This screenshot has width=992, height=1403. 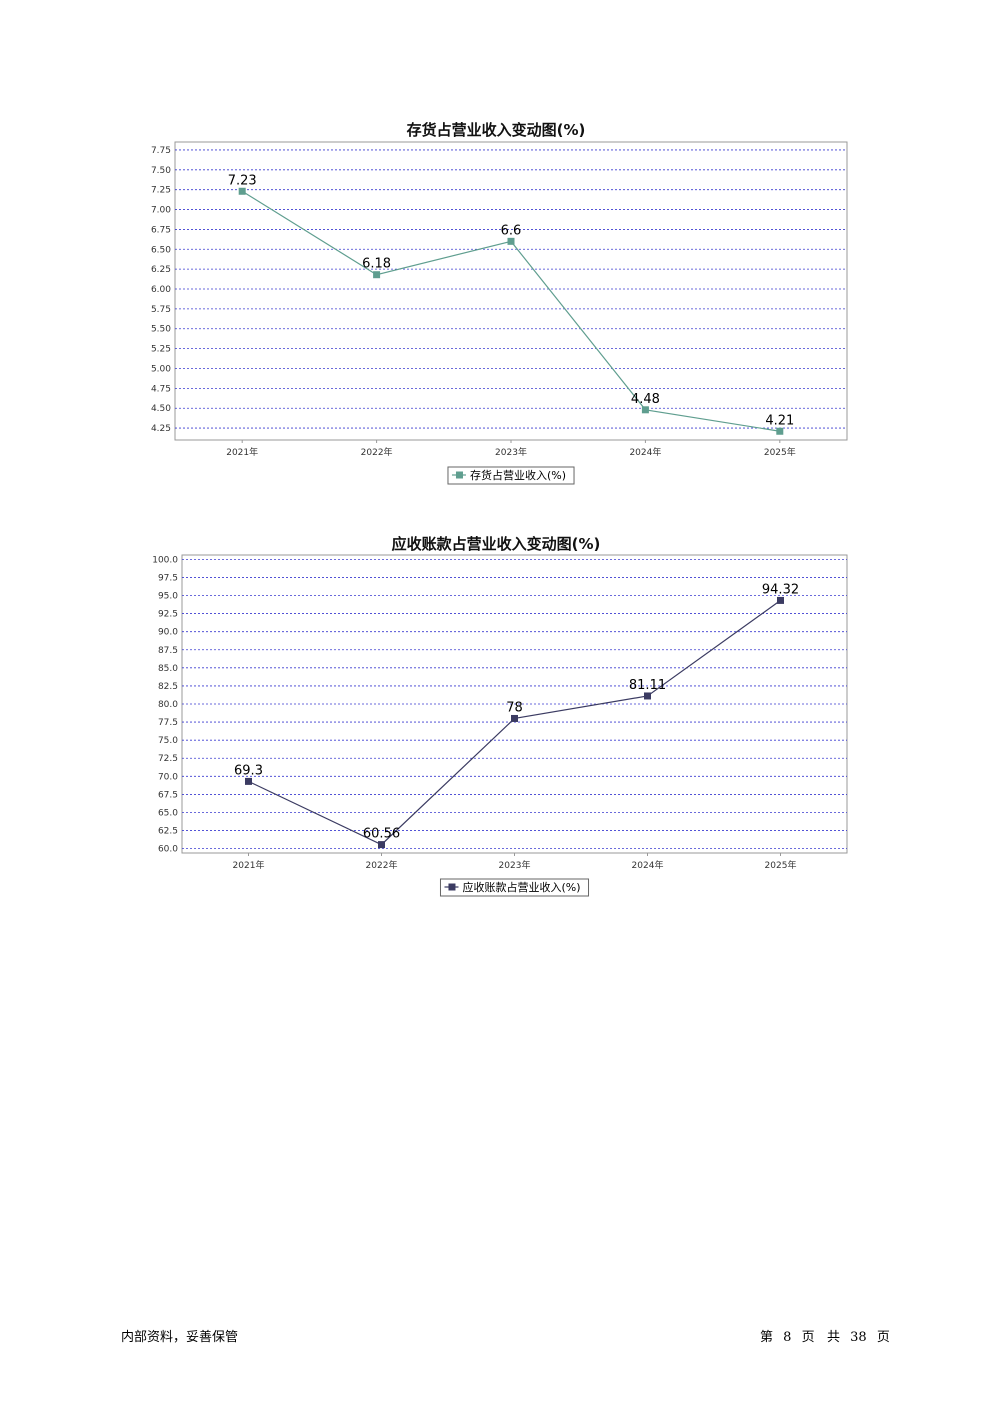 I want to click on data-label: 6.6, so click(x=511, y=230).